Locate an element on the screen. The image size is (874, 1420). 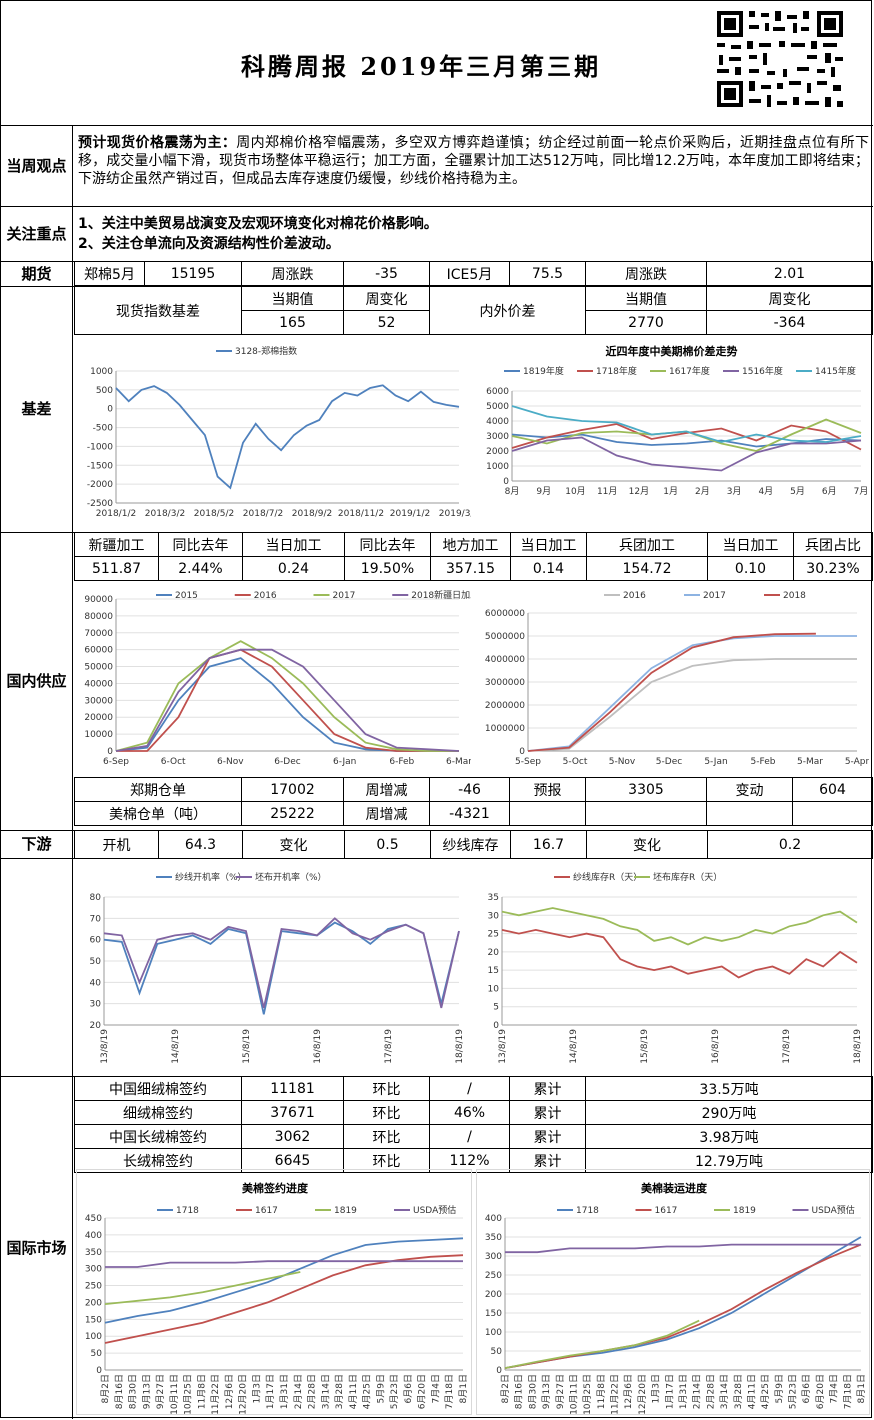
x-tick-label: 13/8/19 is located at coordinates (105, 1046).